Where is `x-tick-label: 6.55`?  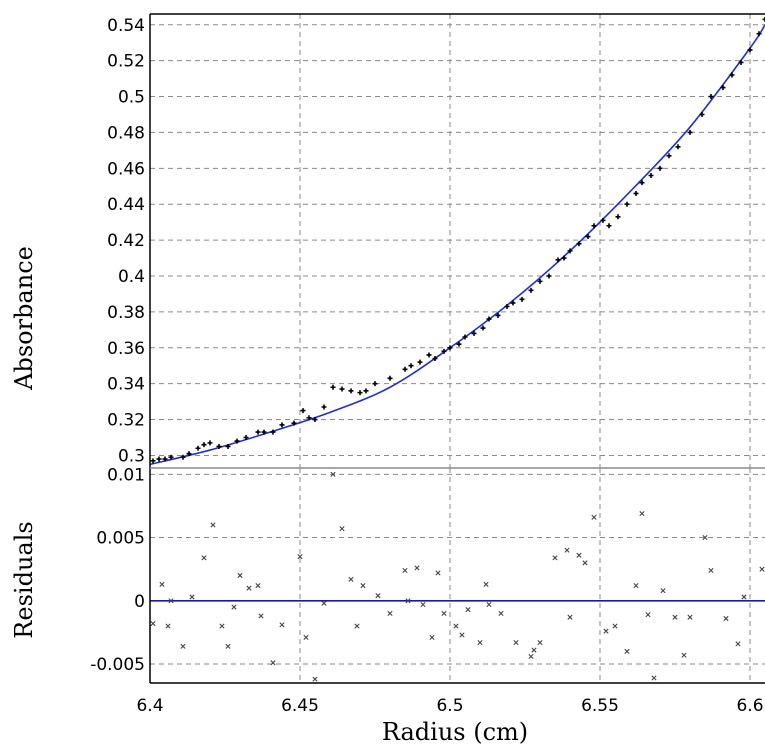 x-tick-label: 6.55 is located at coordinates (600, 706).